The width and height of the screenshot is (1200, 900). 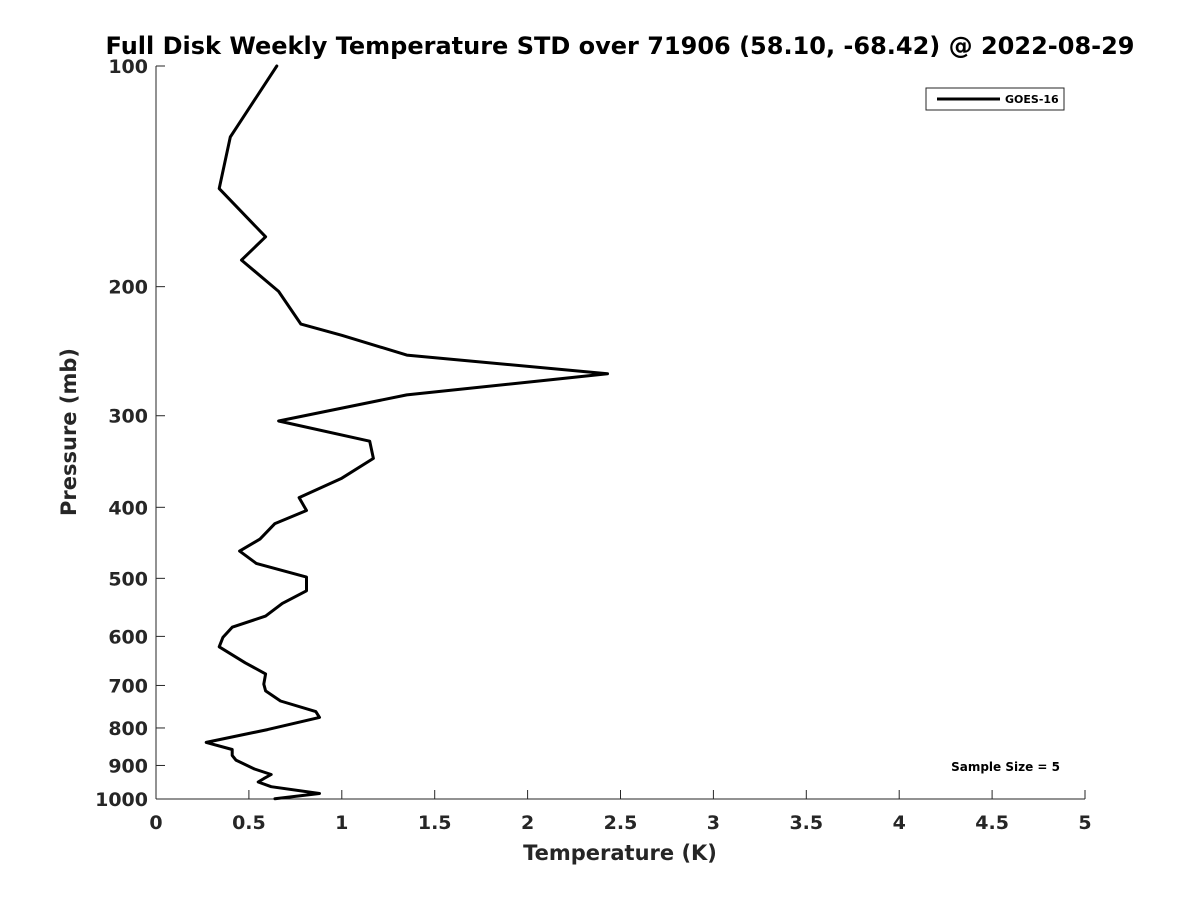 I want to click on y-tick-label: 600, so click(x=128, y=637).